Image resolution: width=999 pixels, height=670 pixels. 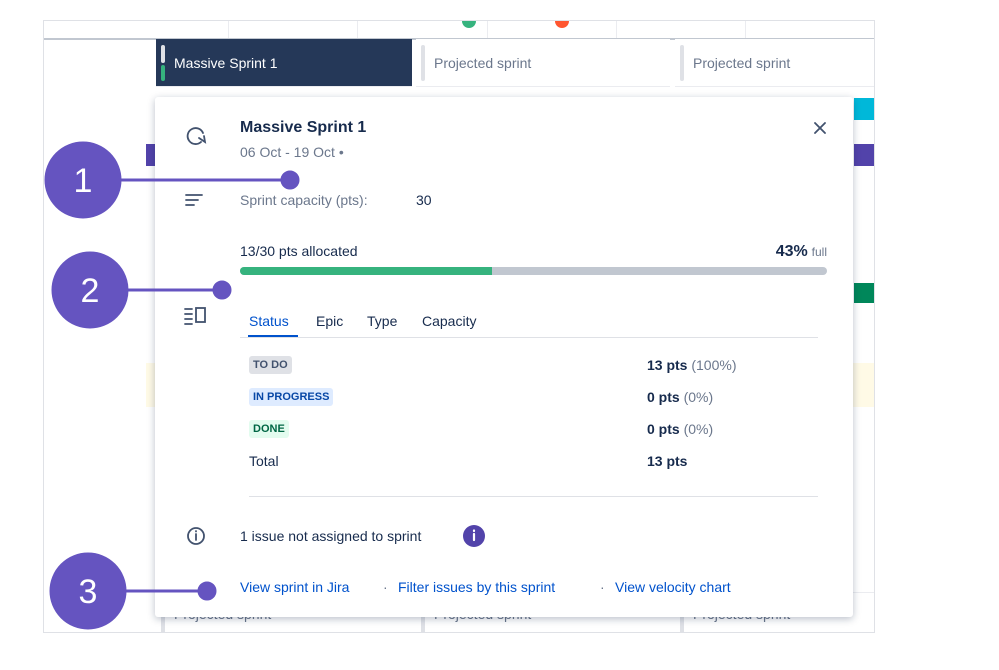 What do you see at coordinates (196, 536) in the screenshot?
I see `info-icon` at bounding box center [196, 536].